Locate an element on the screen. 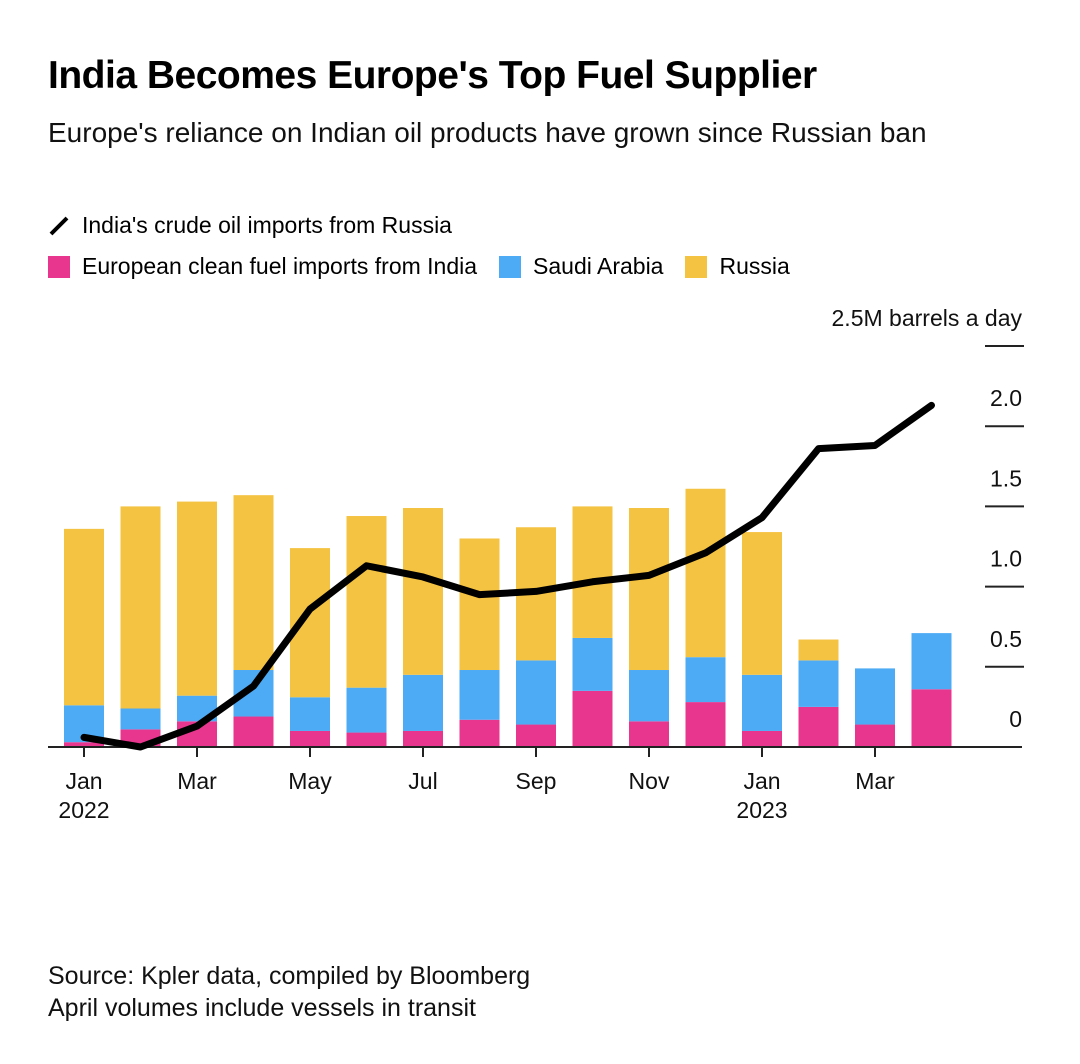  legend-label-saudi: Saudi Arabia is located at coordinates (598, 266).